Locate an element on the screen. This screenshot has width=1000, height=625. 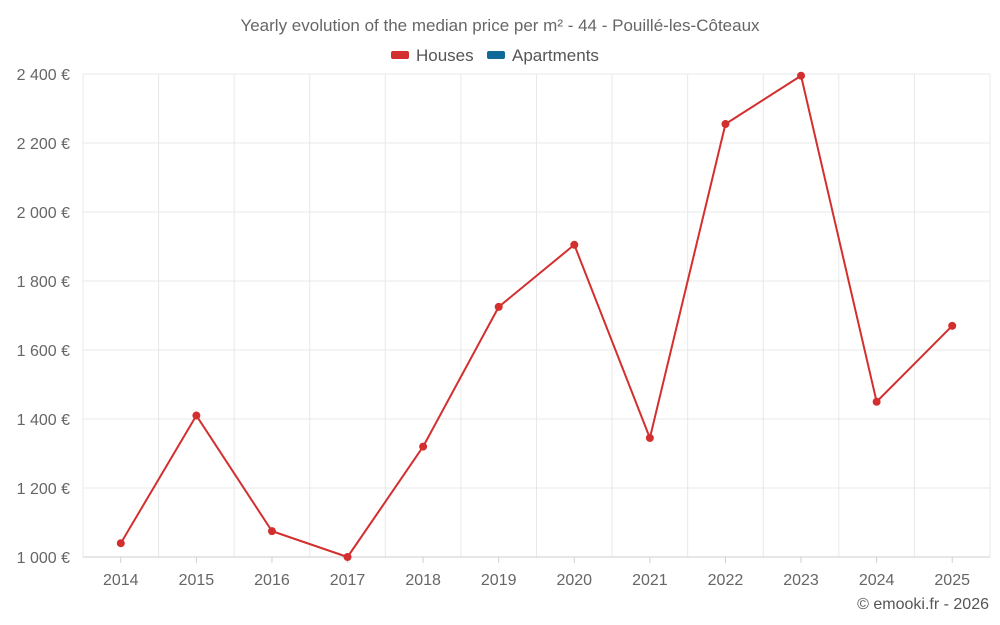
y-tick-label: 1 600 € is located at coordinates (43, 351).